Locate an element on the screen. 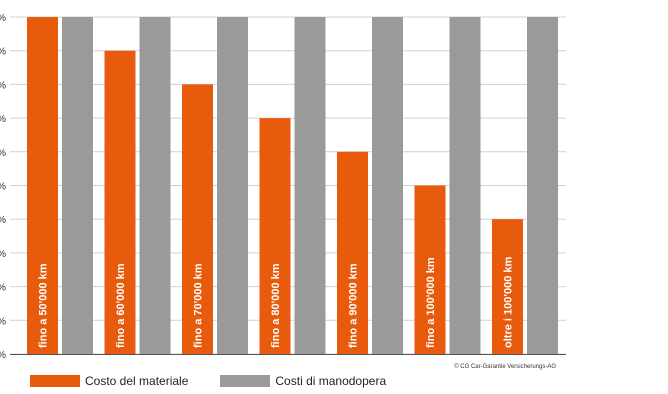 The height and width of the screenshot is (394, 668). legend-item-material: Costo del materiale is located at coordinates (109, 381).